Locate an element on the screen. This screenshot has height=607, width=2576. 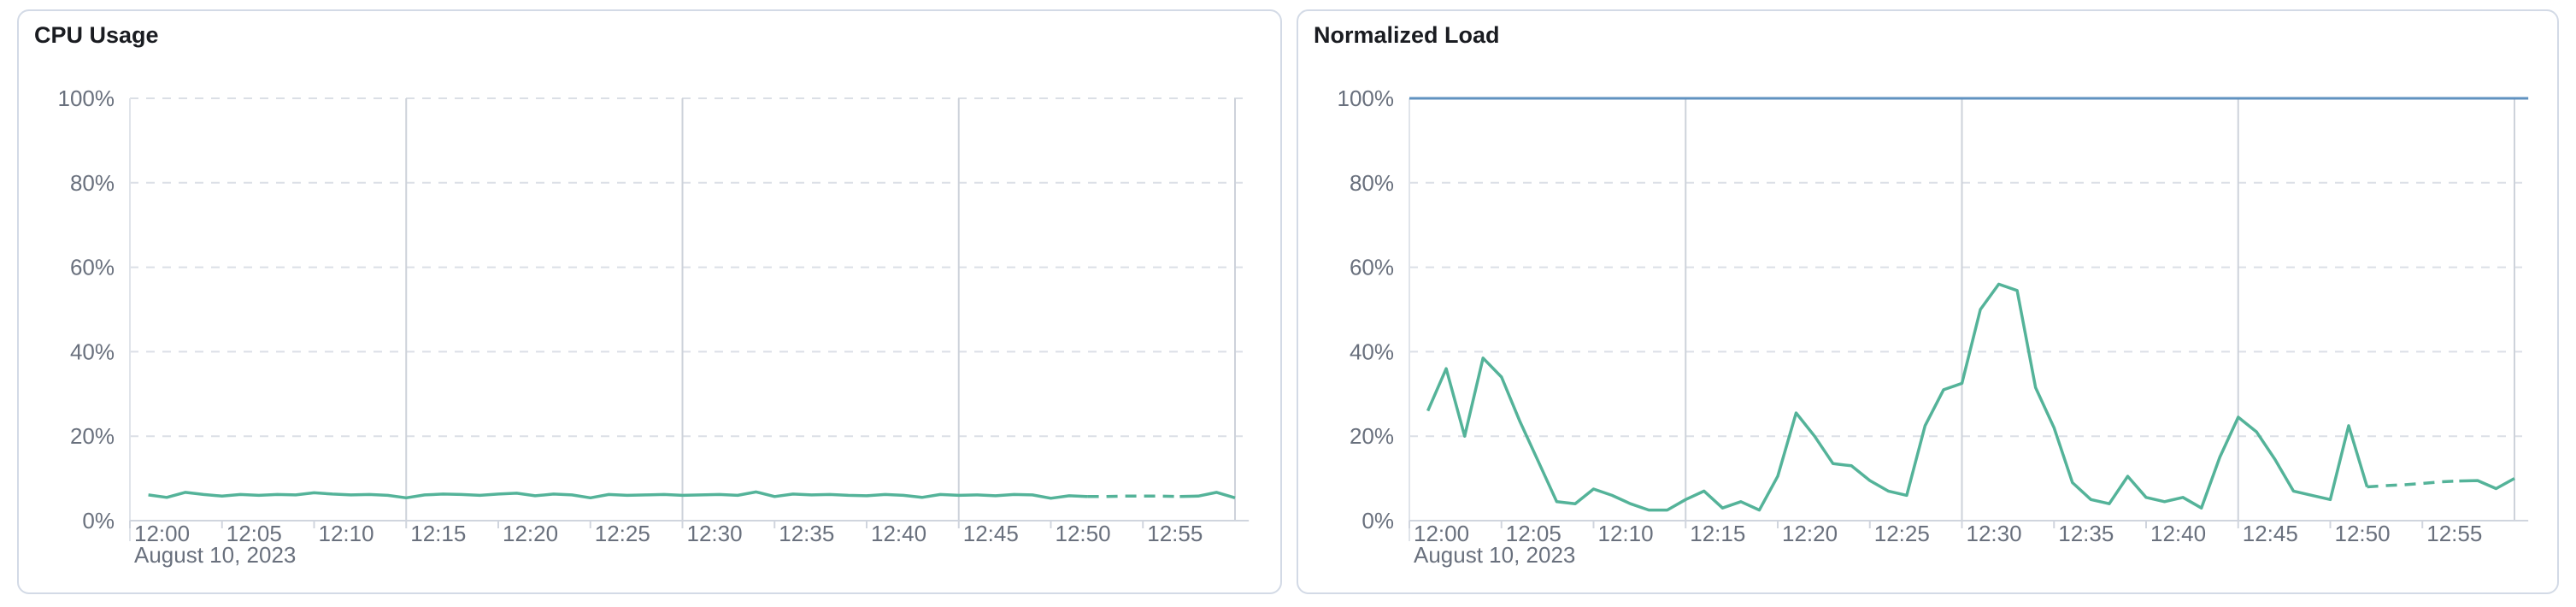
normalized-load-title: Normalized Load is located at coordinates (1407, 35).